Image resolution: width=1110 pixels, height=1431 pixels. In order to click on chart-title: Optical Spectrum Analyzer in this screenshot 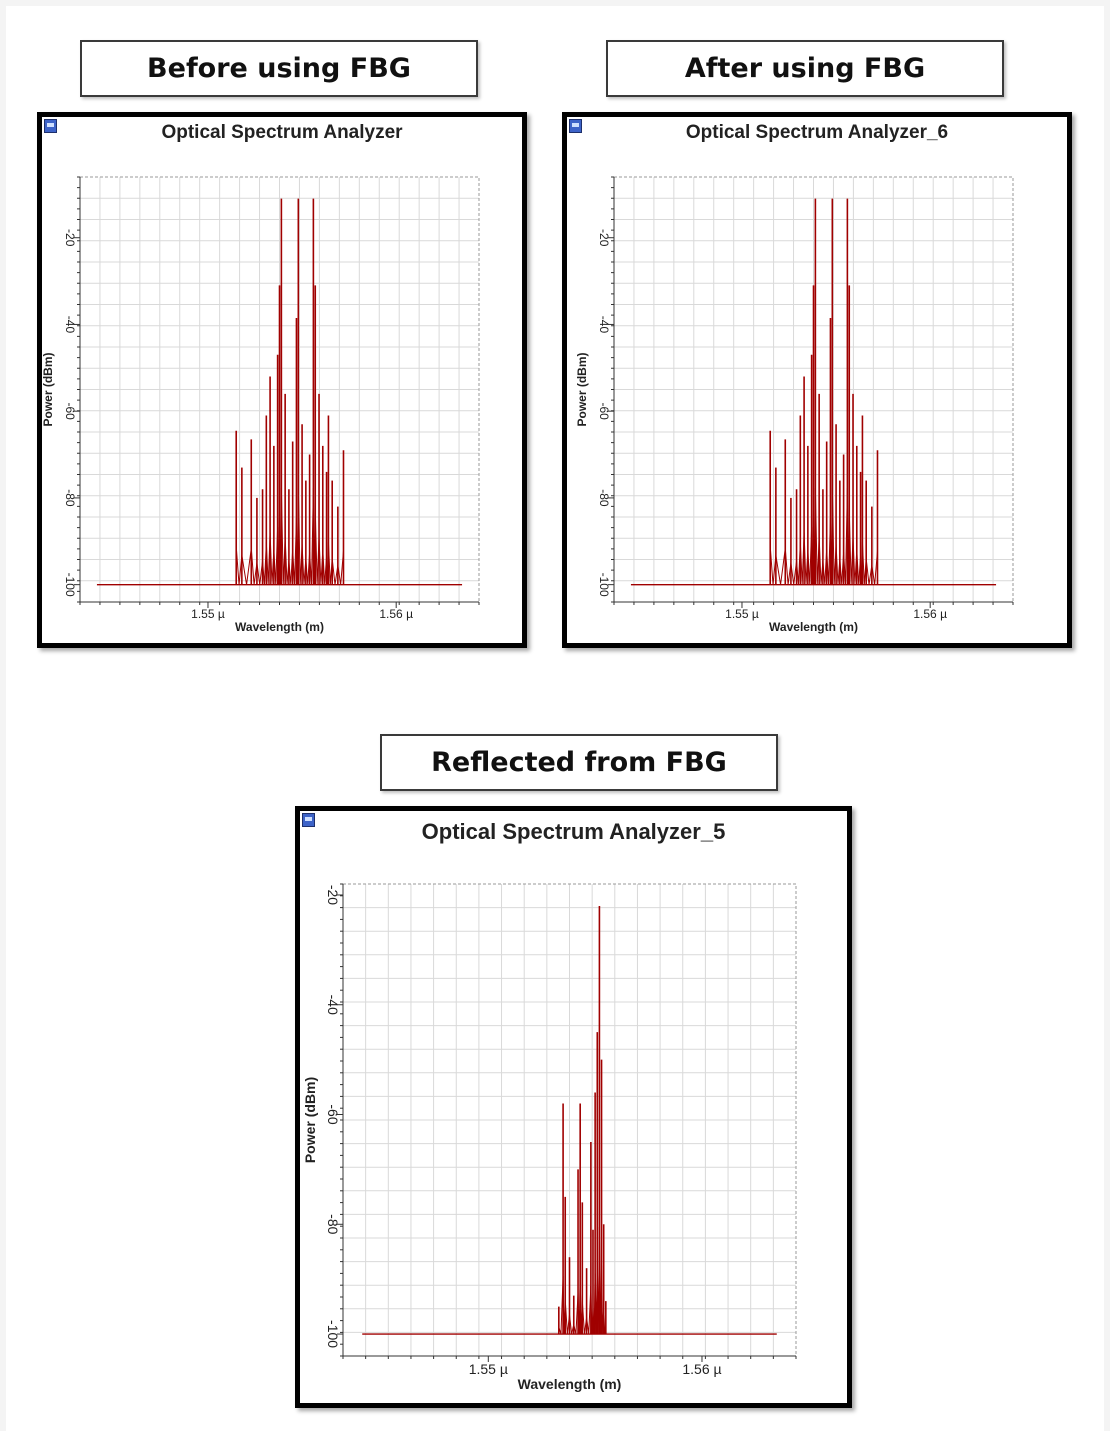, I will do `click(282, 132)`.